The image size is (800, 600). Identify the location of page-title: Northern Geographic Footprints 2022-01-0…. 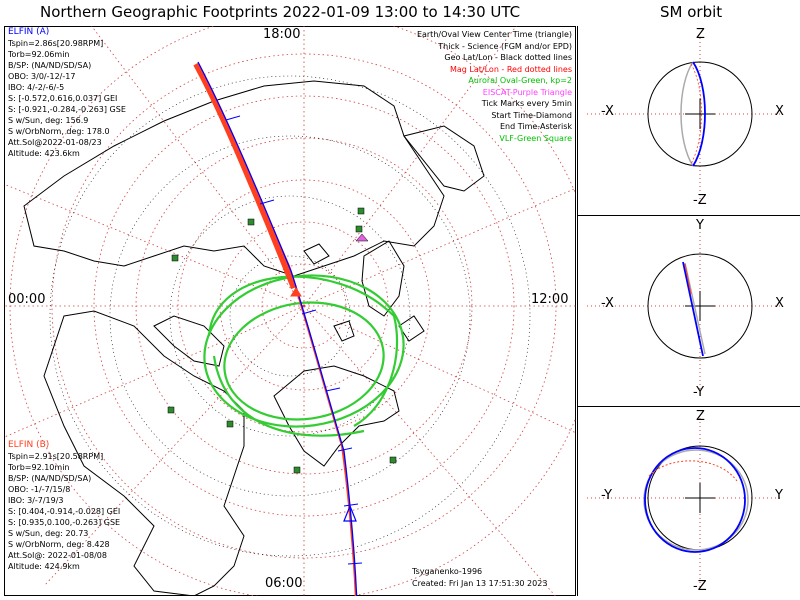
(280, 12).